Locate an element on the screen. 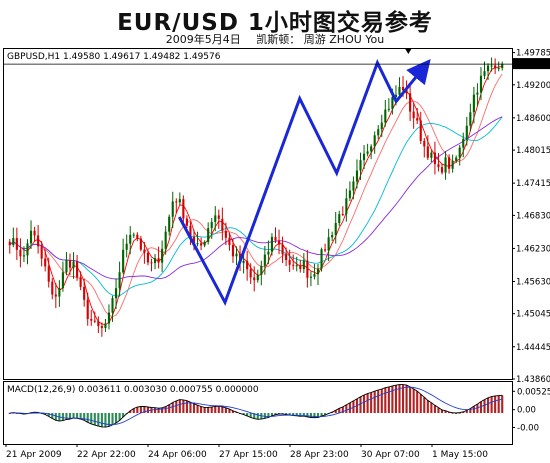 This screenshot has width=550, height=463. price-tick-label: 1.46230 is located at coordinates (533, 249).